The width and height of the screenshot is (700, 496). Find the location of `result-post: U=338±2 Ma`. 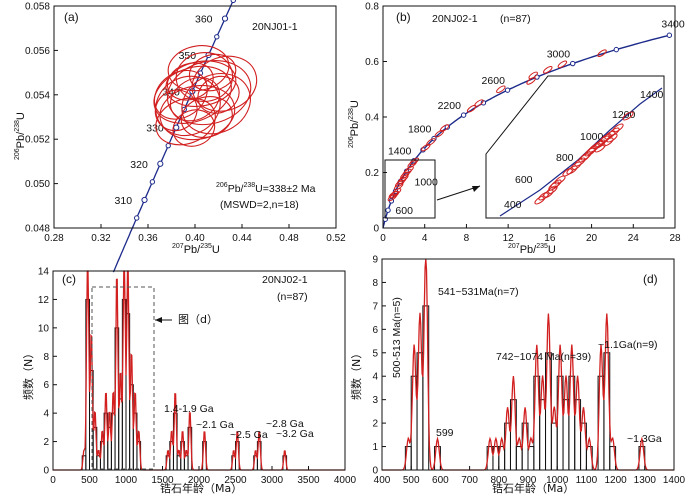

result-post: U=338±2 Ma is located at coordinates (285, 189).